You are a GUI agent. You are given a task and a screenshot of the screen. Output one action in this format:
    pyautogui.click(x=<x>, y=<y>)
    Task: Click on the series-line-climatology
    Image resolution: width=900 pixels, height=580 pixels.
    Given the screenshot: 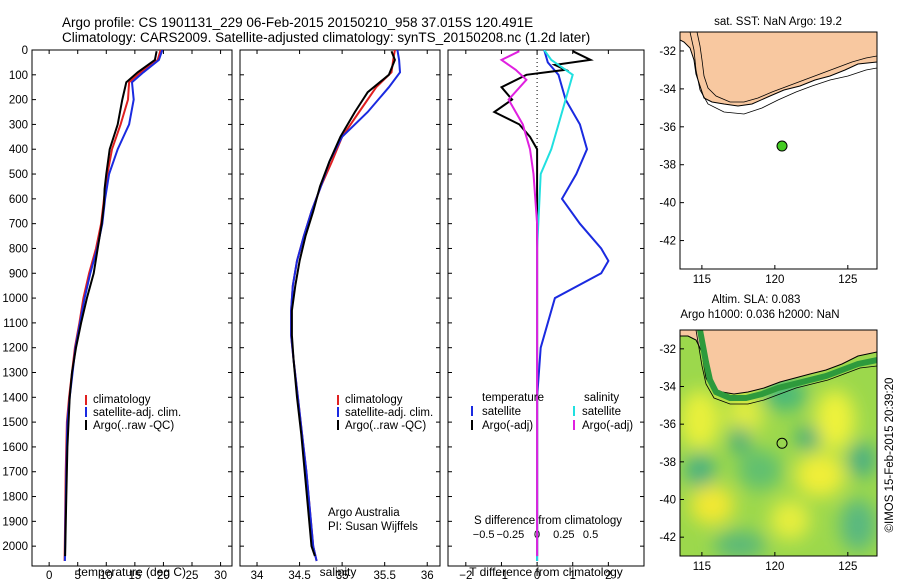 What is the action you would take?
    pyautogui.click(x=112, y=306)
    